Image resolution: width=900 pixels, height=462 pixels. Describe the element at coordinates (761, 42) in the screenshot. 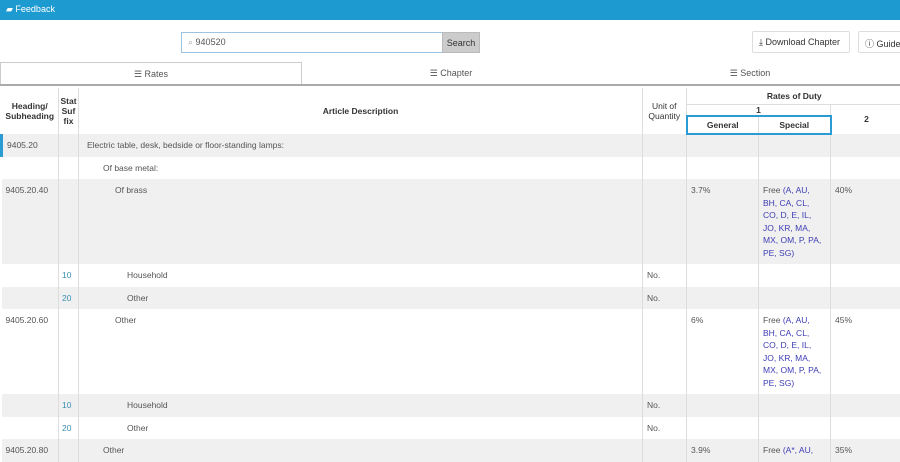

I see `download-icon: ⤓` at that location.